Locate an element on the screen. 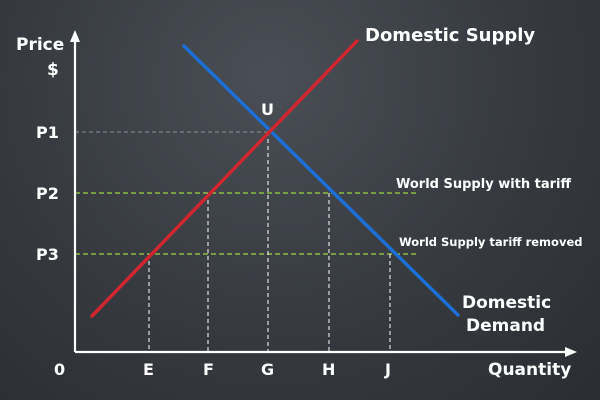 The image size is (600, 400). price-label-p1: P1 is located at coordinates (47, 132).